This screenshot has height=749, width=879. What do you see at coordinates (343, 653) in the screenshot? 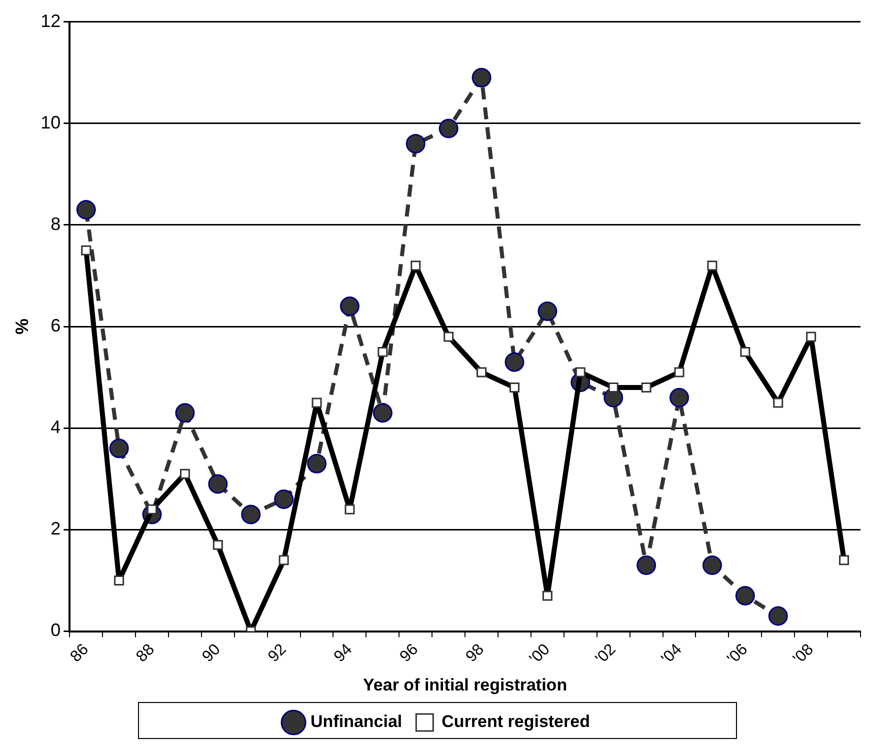
I see `x-tick-label: 94` at bounding box center [343, 653].